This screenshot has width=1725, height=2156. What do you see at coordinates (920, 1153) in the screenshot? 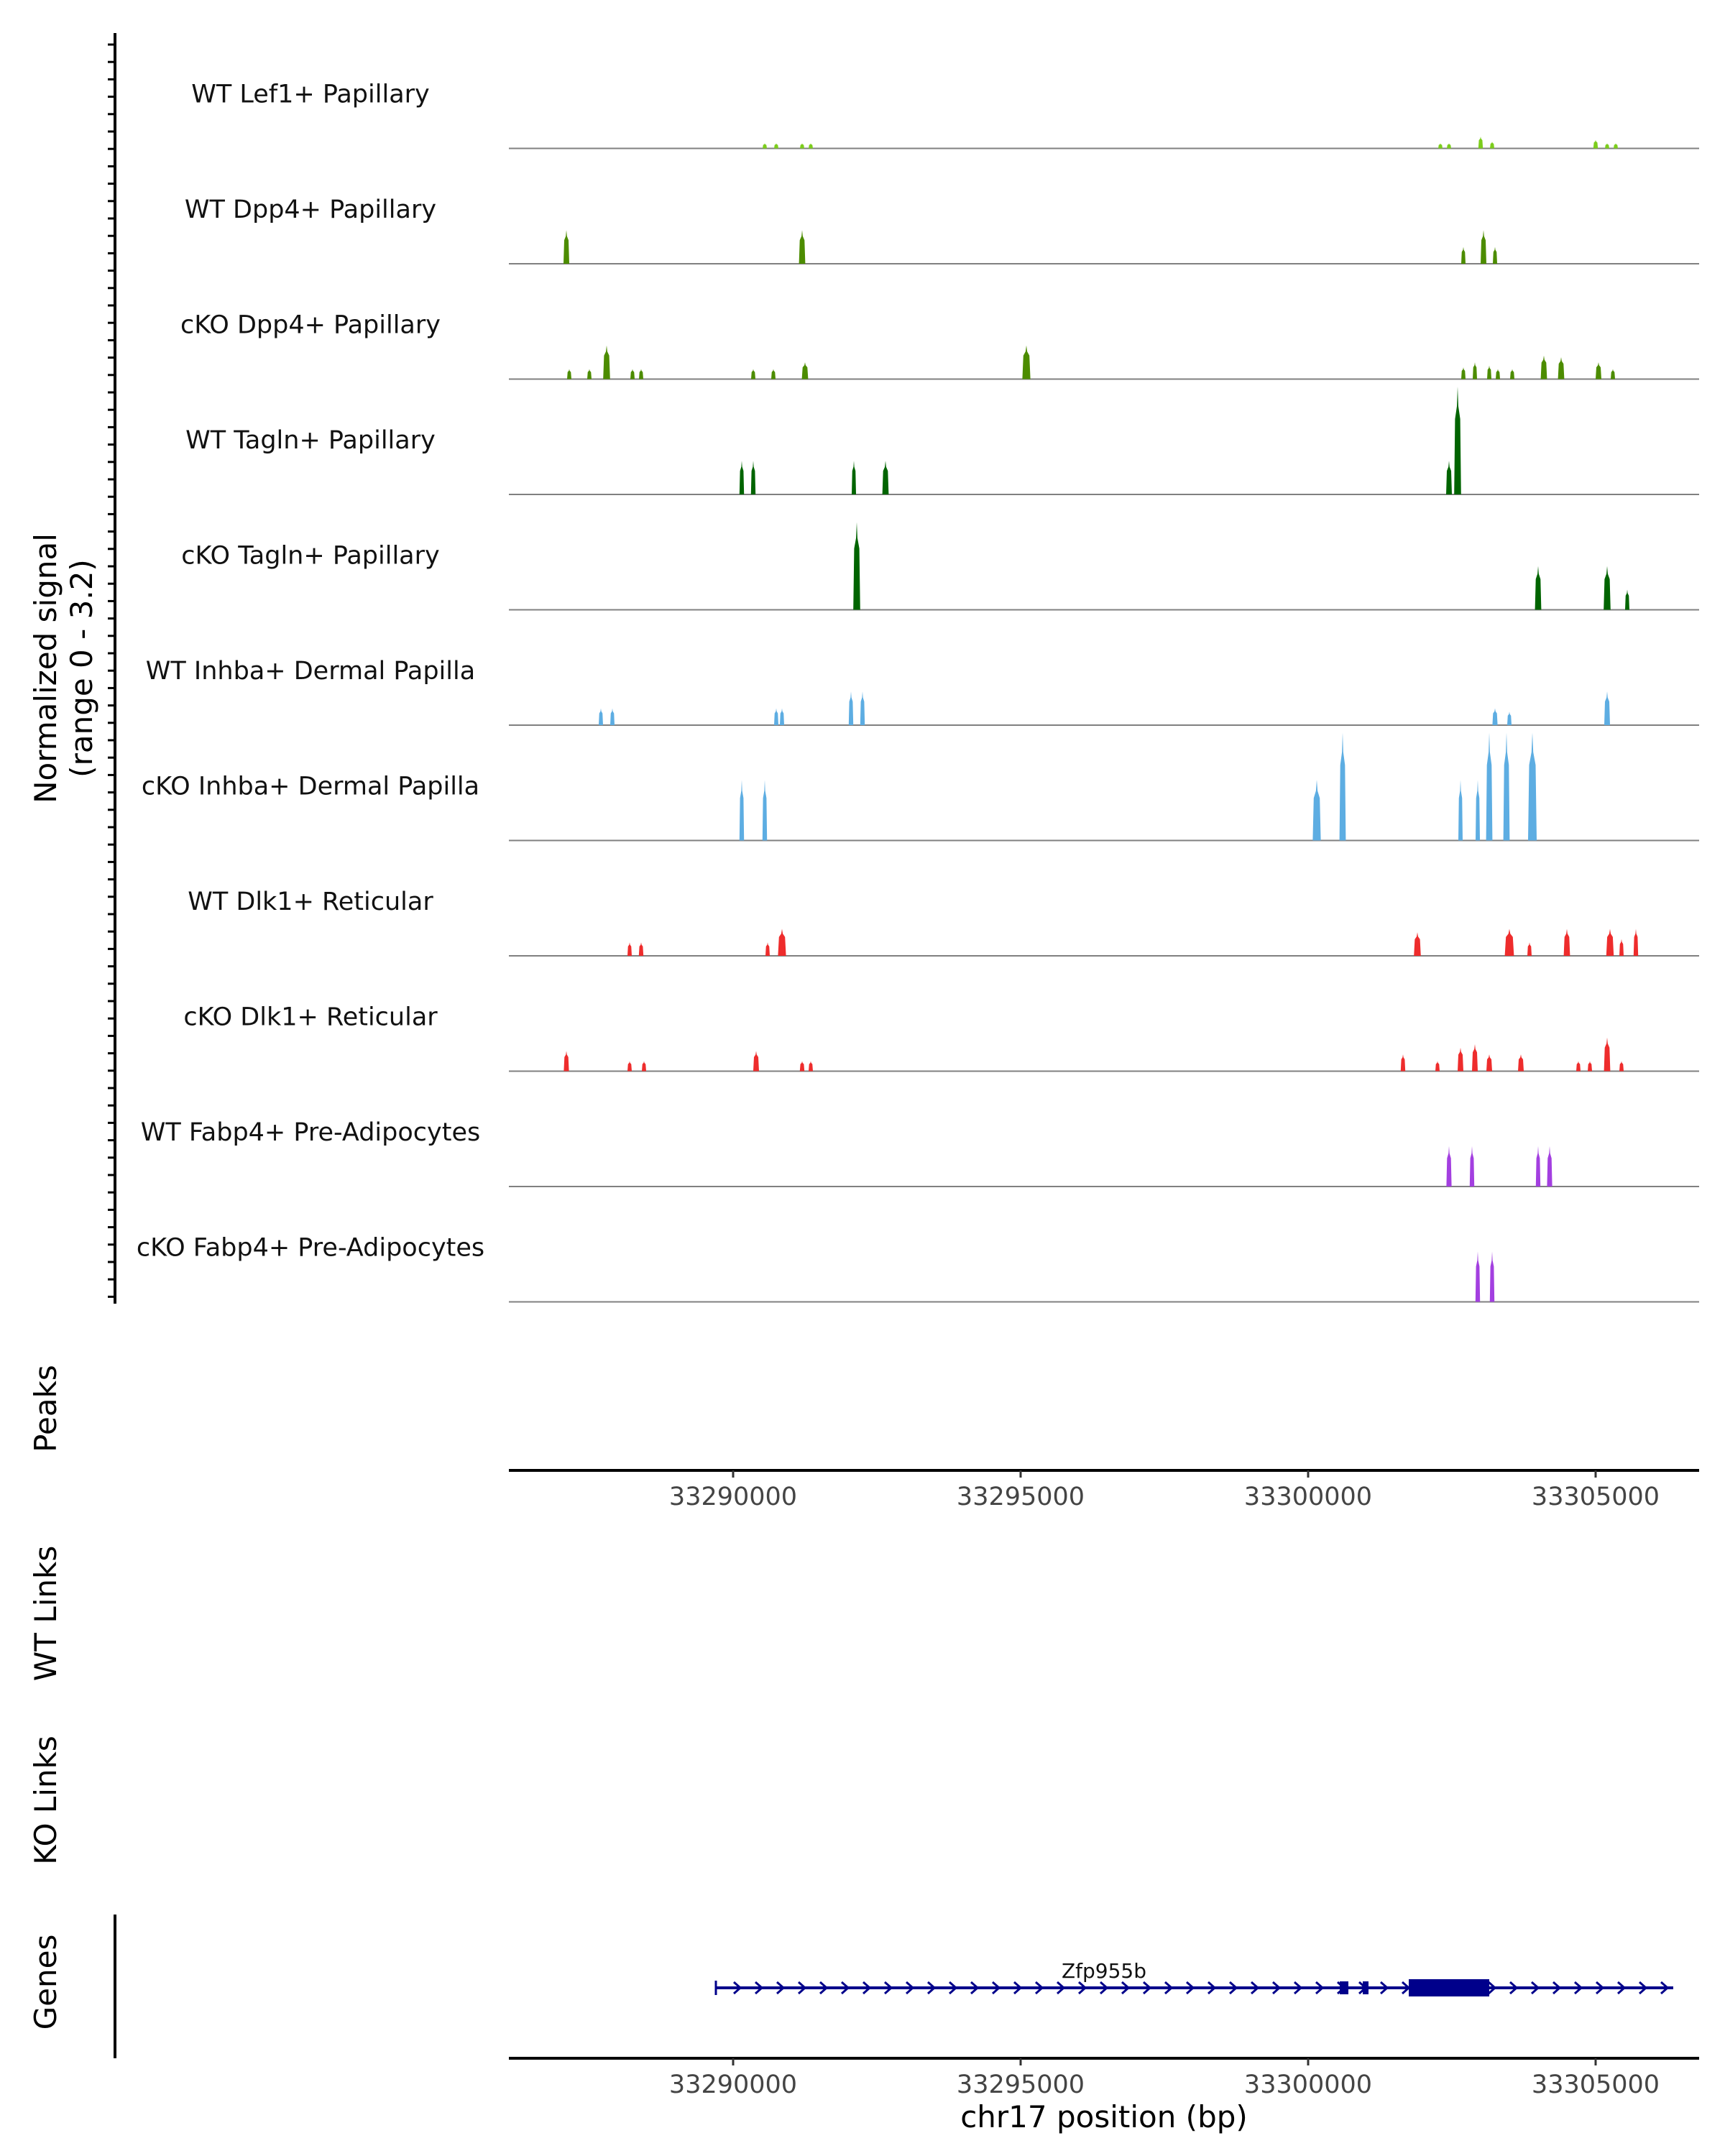
I see `track-10: WT Fabp4+ Pre-Adipocytes` at bounding box center [920, 1153].